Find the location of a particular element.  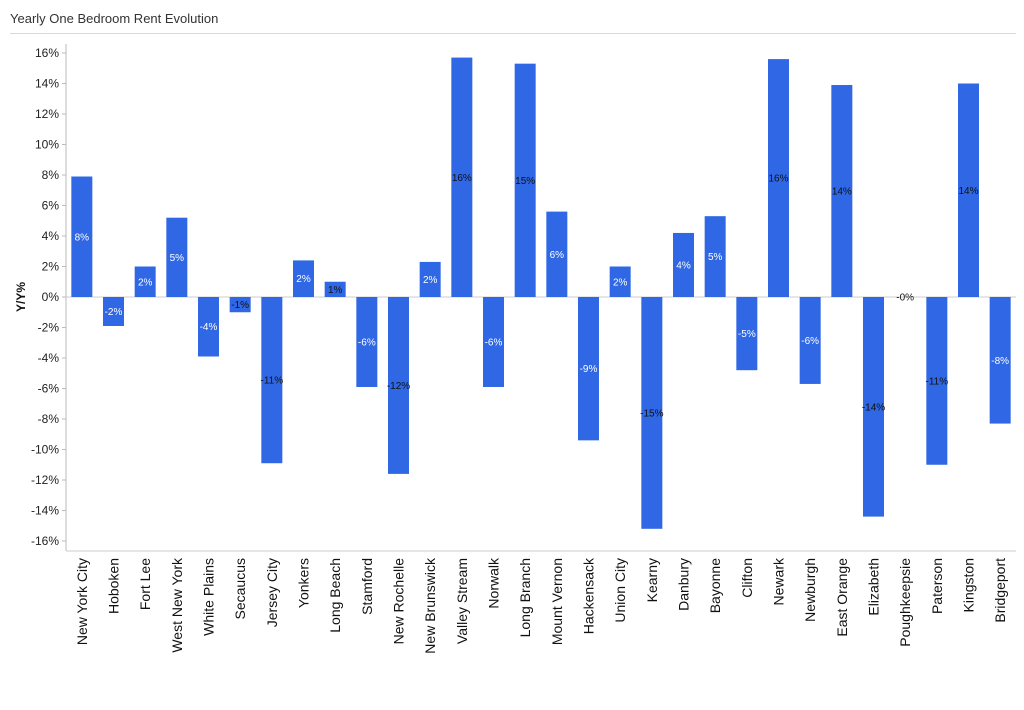

data-label: -14% is located at coordinates (873, 407).